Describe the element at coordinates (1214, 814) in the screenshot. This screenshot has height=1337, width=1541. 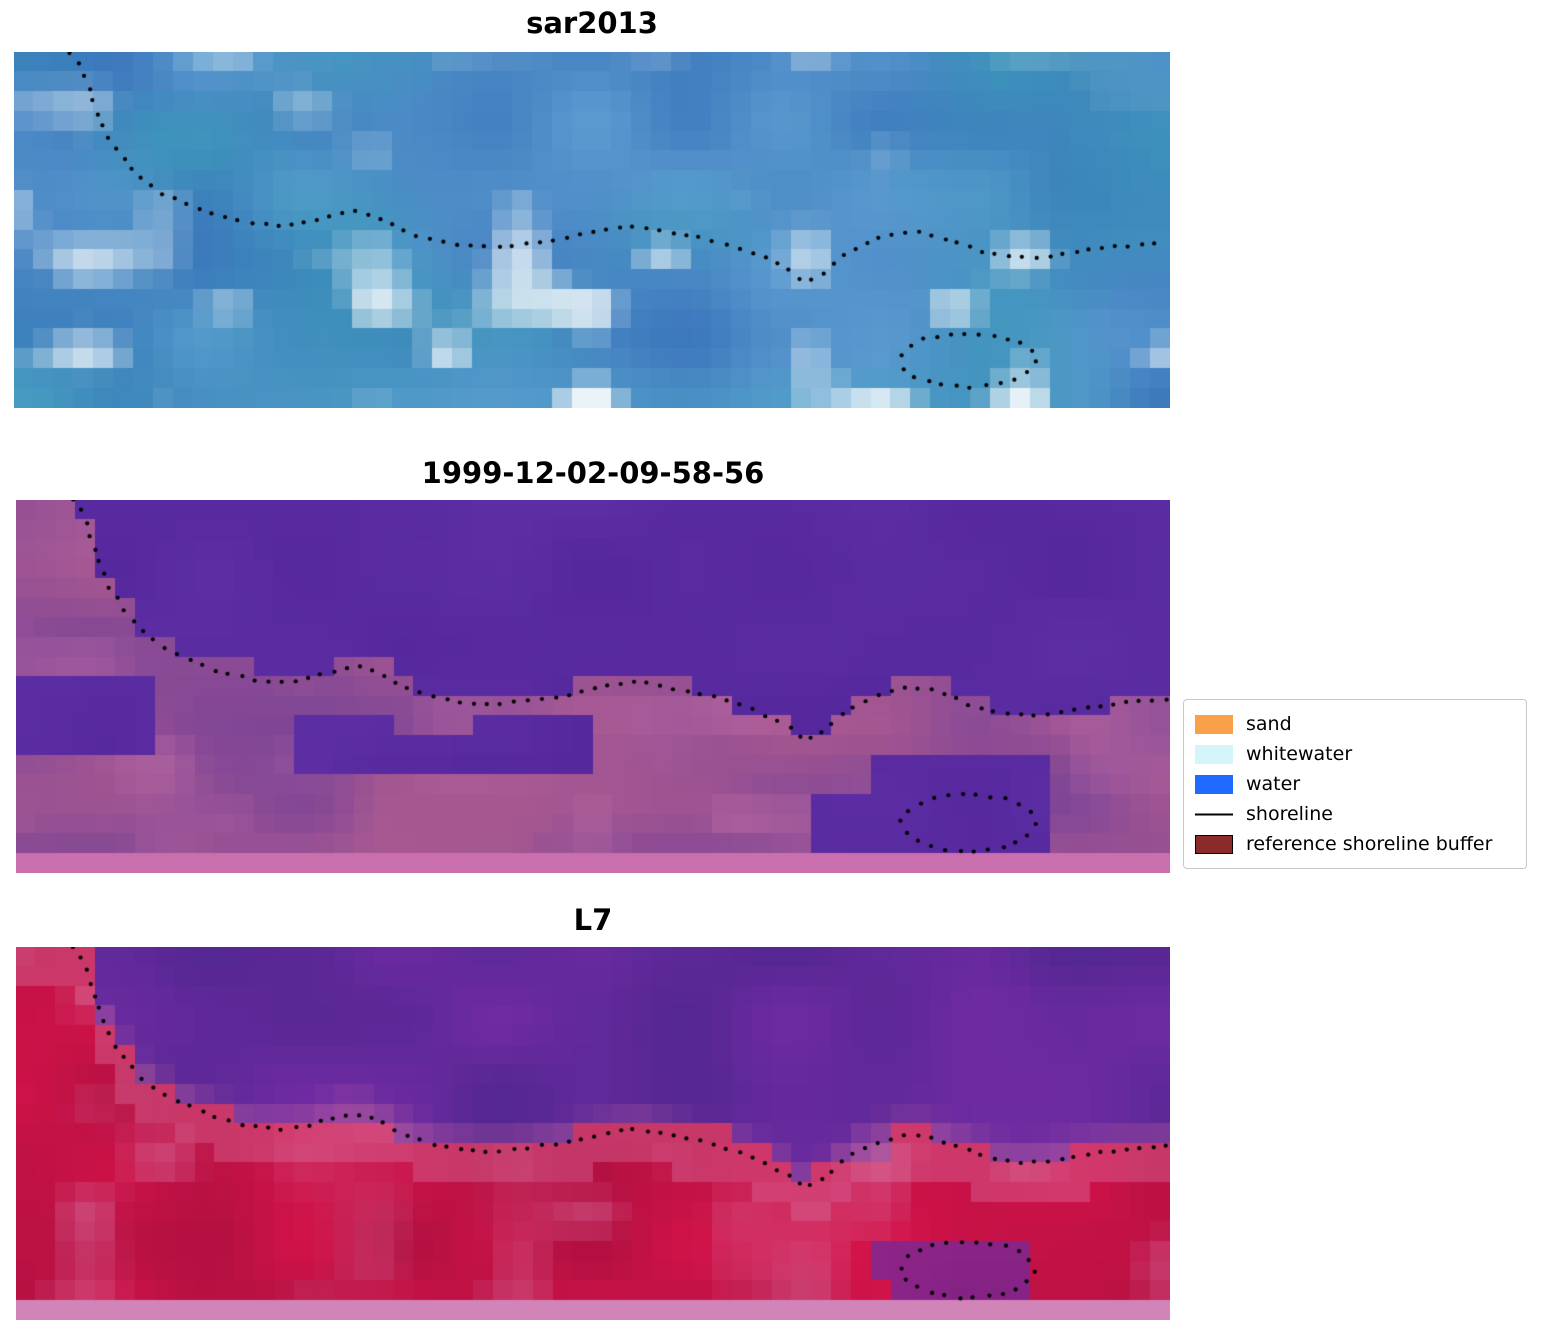
I see `shoreline-line-icon` at that location.